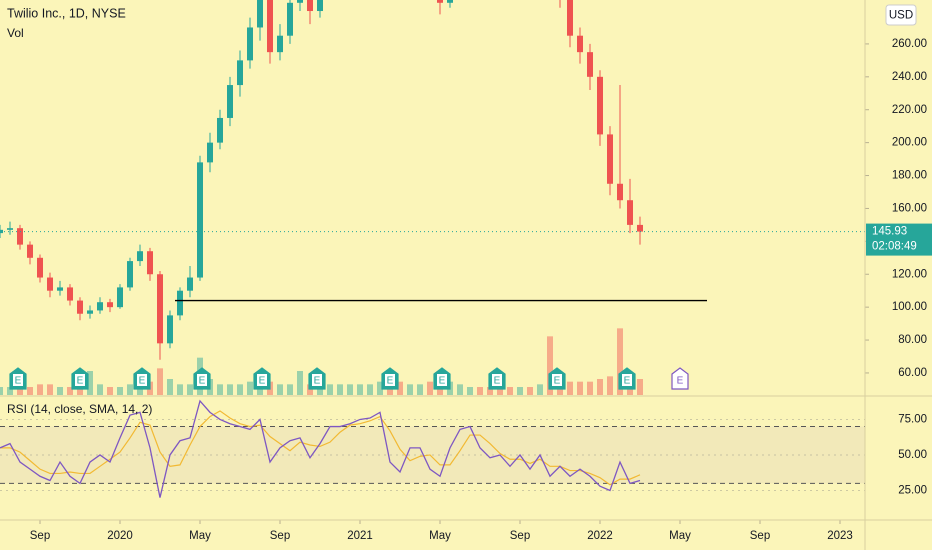 This screenshot has height=550, width=932. I want to click on currency: USD, so click(901, 16).